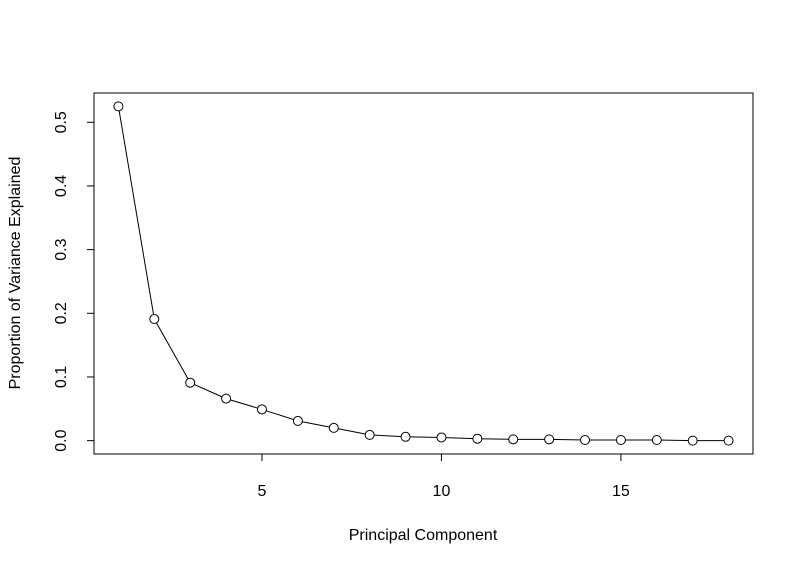  I want to click on y-tick-label: 0.1, so click(61, 377).